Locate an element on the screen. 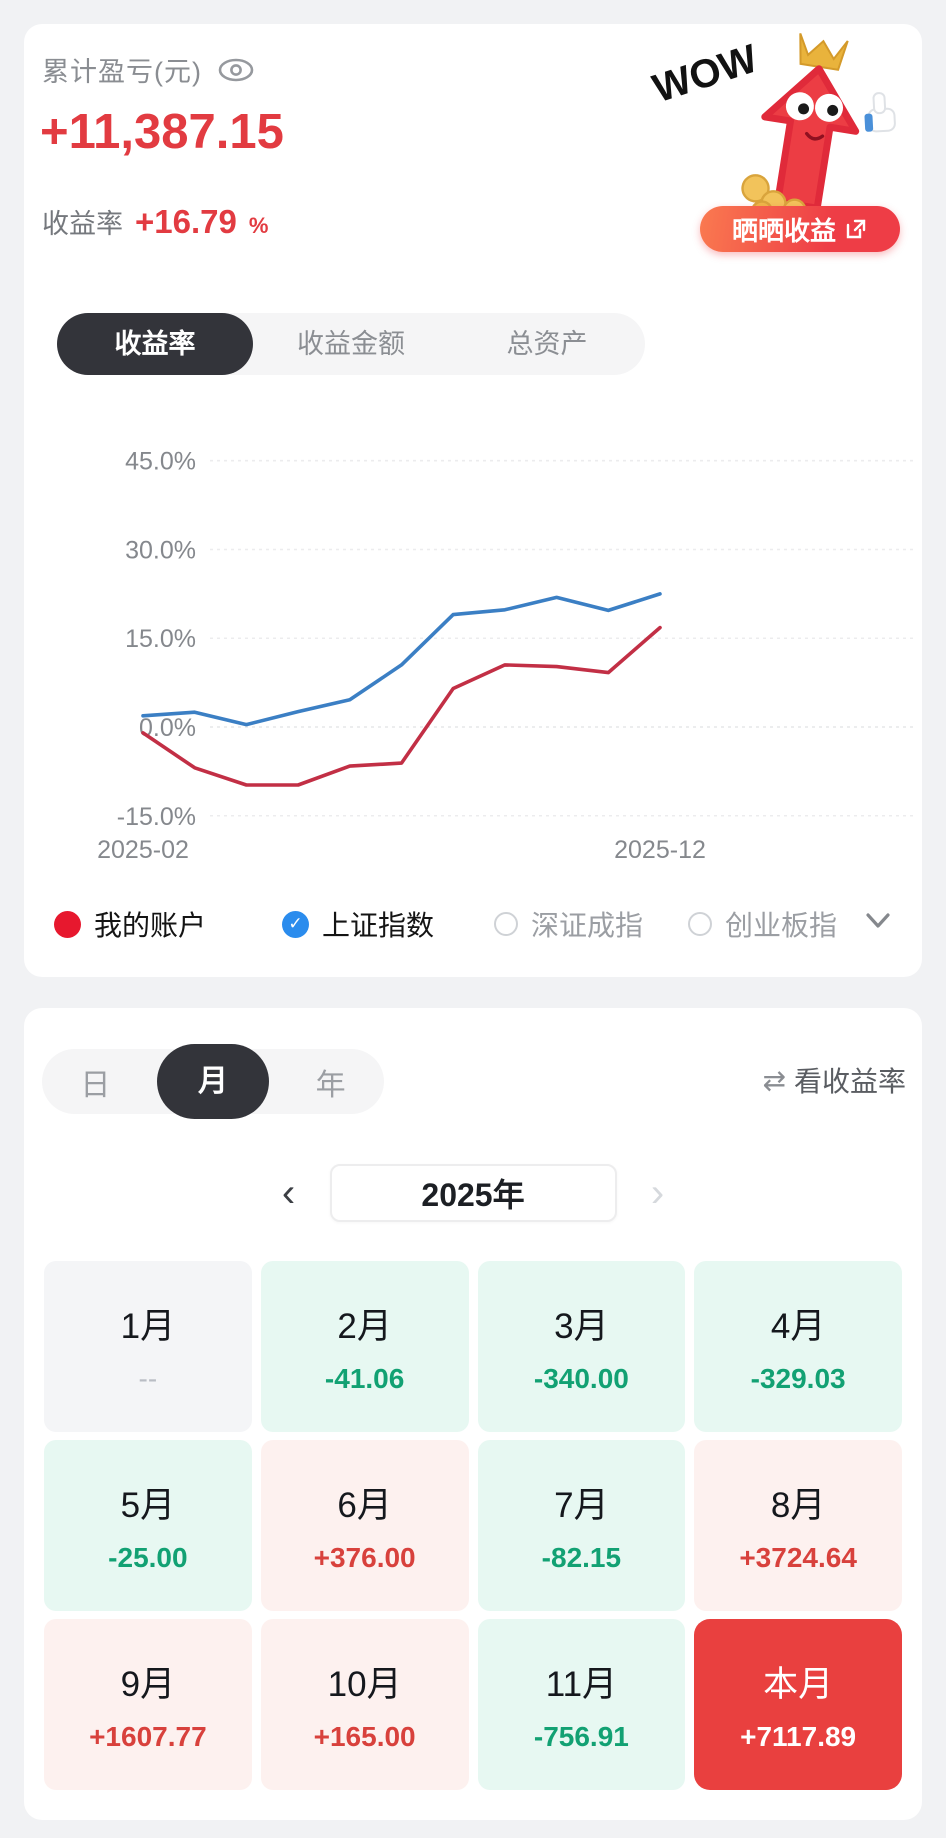 The height and width of the screenshot is (1838, 946). month-value: +7117.89 is located at coordinates (798, 1736).